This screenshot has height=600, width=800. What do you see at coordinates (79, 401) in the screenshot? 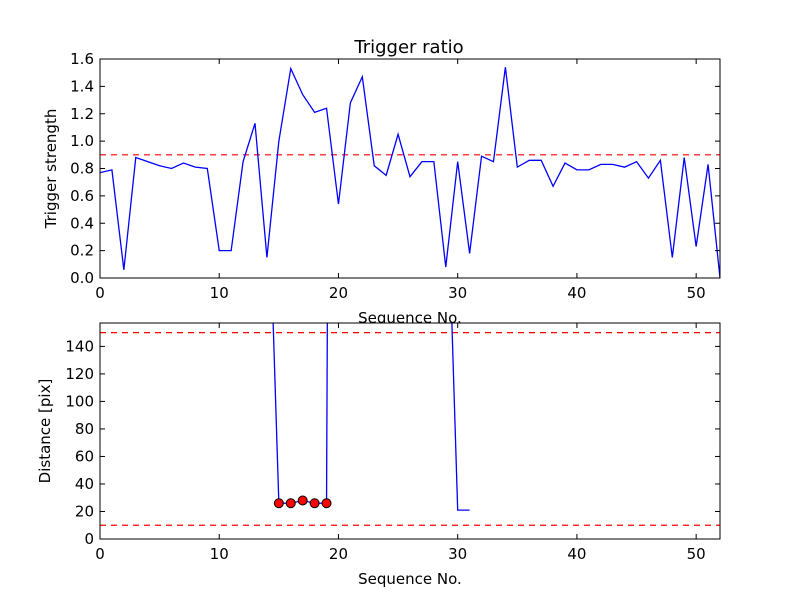
I see `y-tick-label: 100` at bounding box center [79, 401].